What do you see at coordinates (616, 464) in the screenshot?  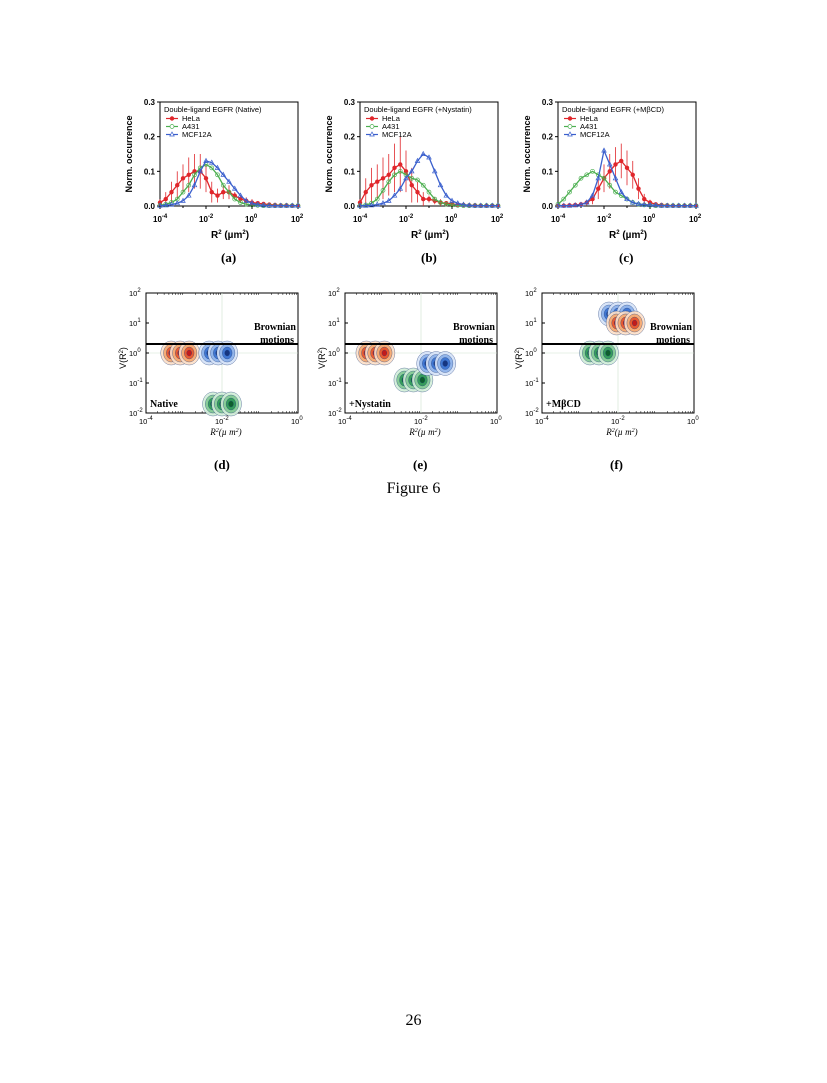 I see `panel-label: (f)` at bounding box center [616, 464].